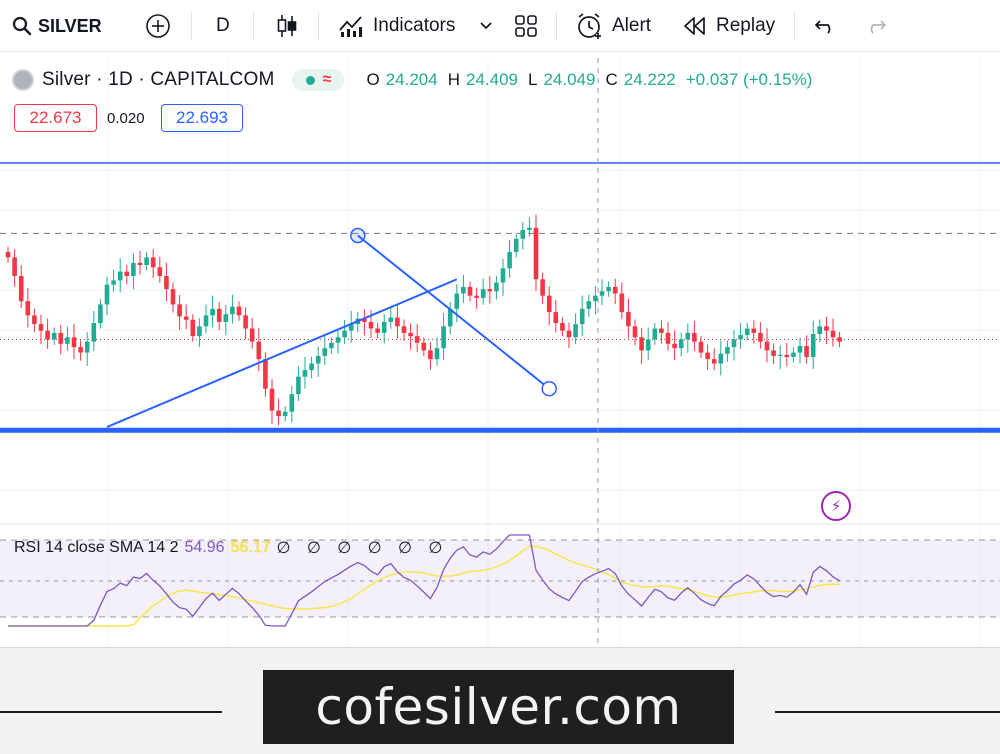  I want to click on buy-price-button: 22.693, so click(202, 118).